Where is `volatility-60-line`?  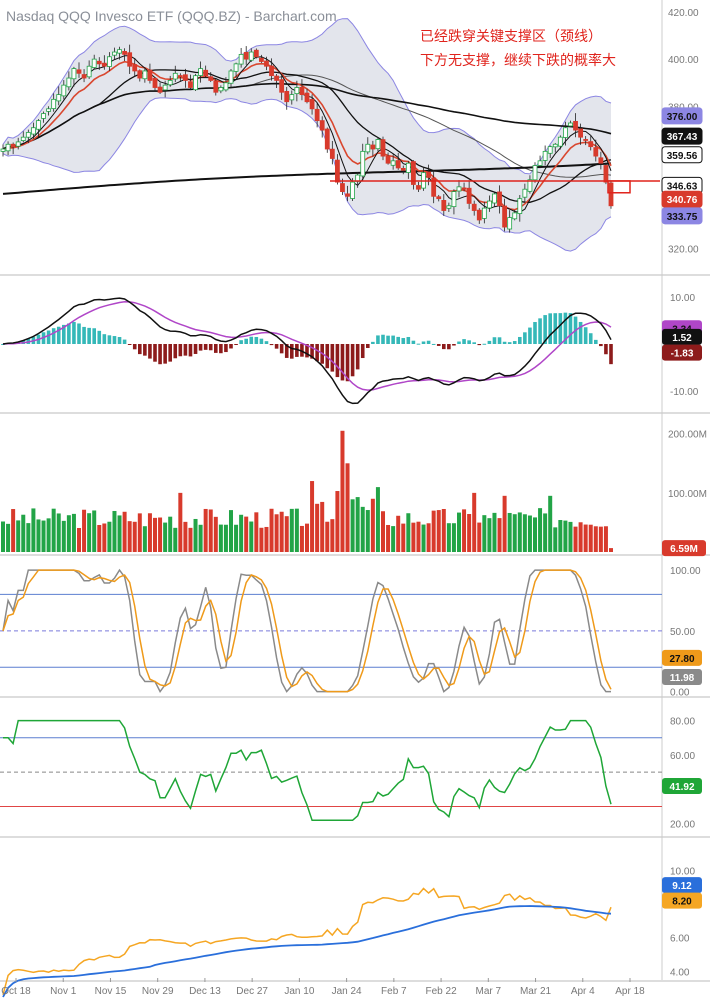
volatility-60-line is located at coordinates (307, 951).